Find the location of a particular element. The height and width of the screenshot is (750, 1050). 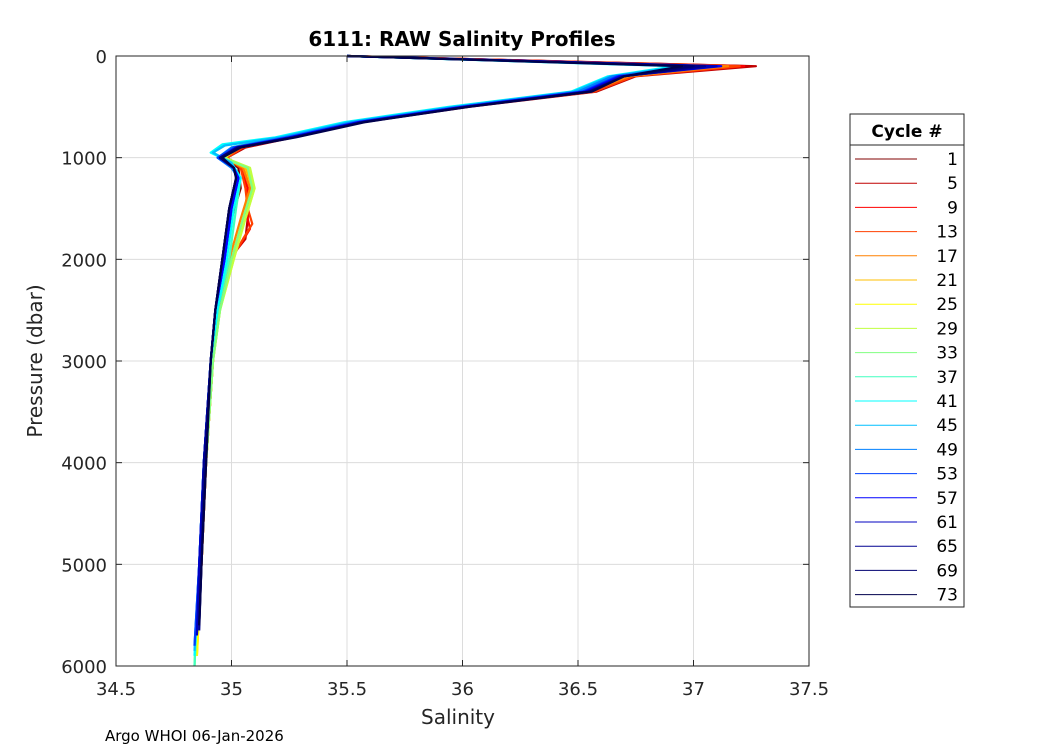

legend-label-cycle-17: 17 is located at coordinates (947, 257).